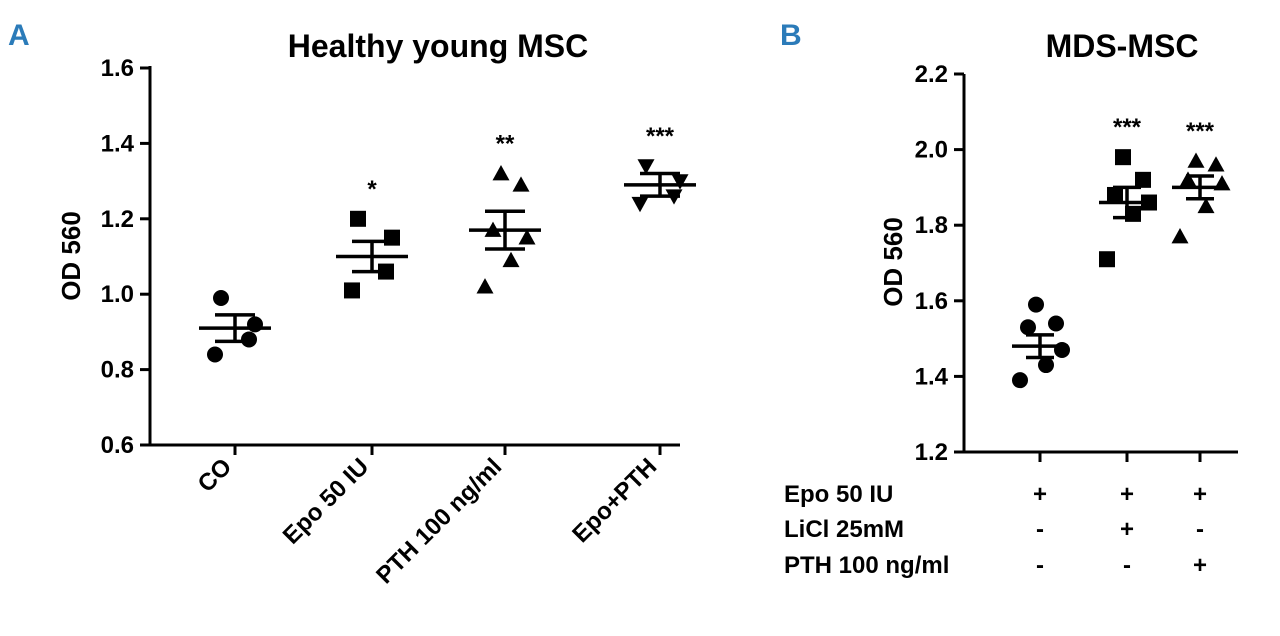  I want to click on series-group-2: *, so click(372, 237).